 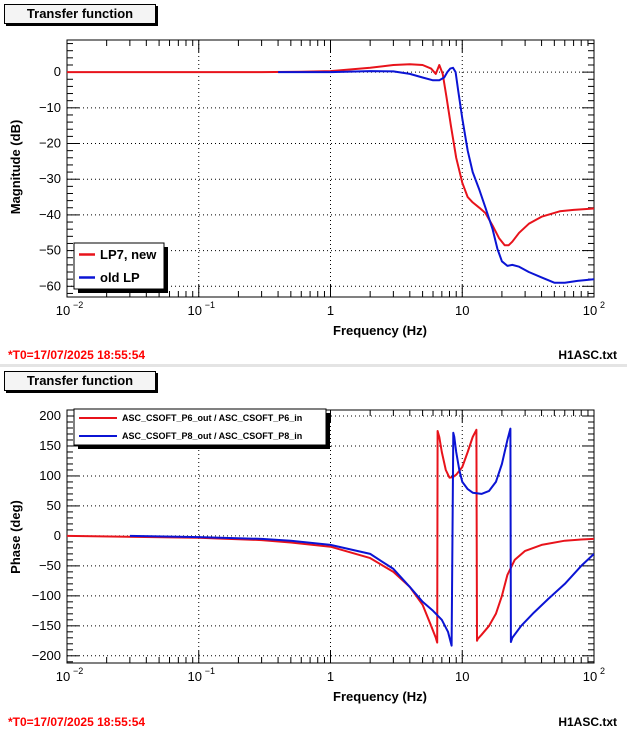 What do you see at coordinates (212, 418) in the screenshot?
I see `legend-label: ASC_CSOFT_P6_out / ASC_CSOFT_P6_in` at bounding box center [212, 418].